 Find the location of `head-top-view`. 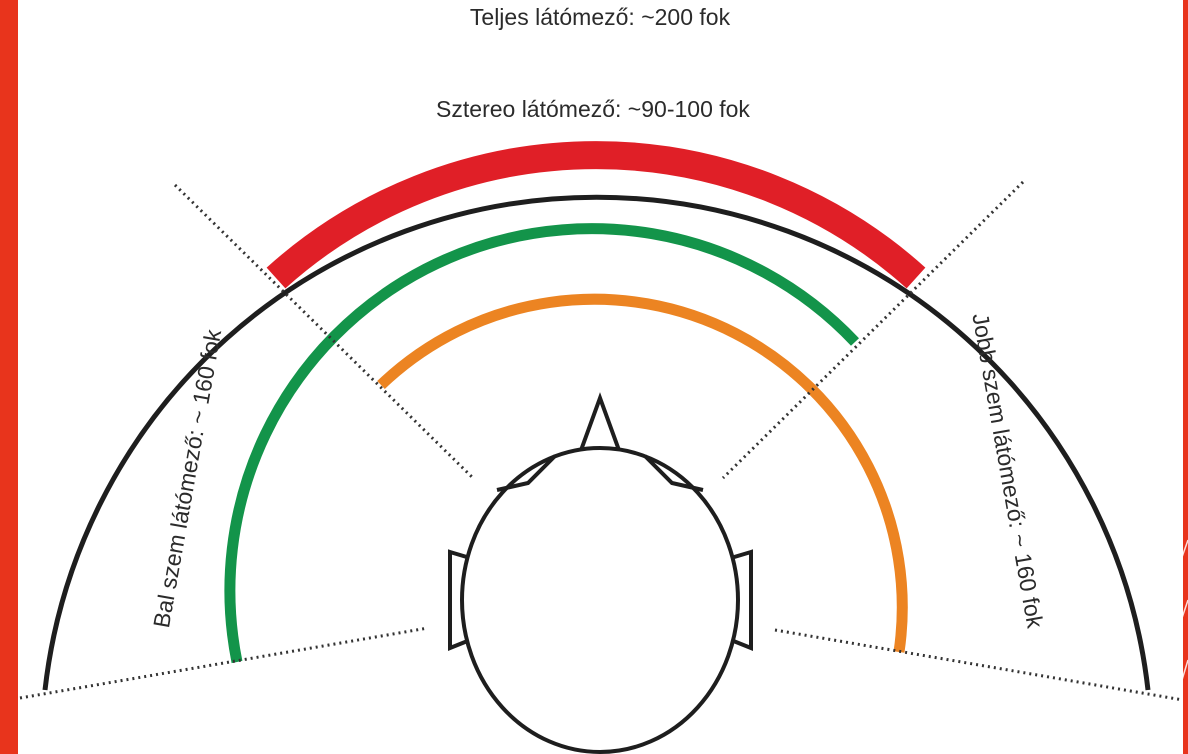

head-top-view is located at coordinates (600, 573).